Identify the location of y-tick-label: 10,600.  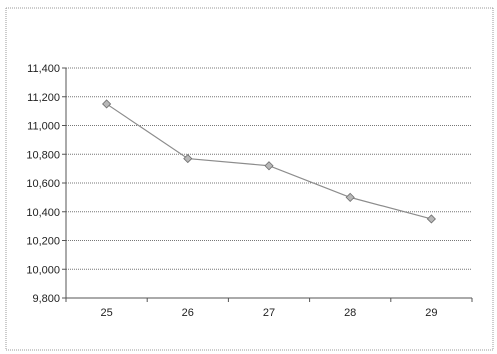
(43, 184).